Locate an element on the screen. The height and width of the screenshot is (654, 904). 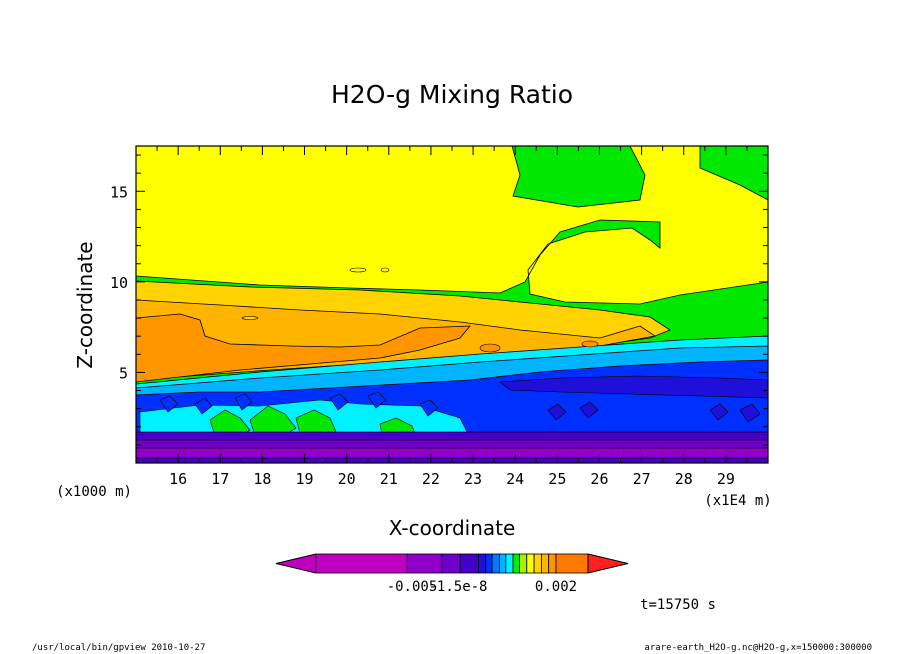
y-unit-label: (x1000 m) is located at coordinates (94, 492).